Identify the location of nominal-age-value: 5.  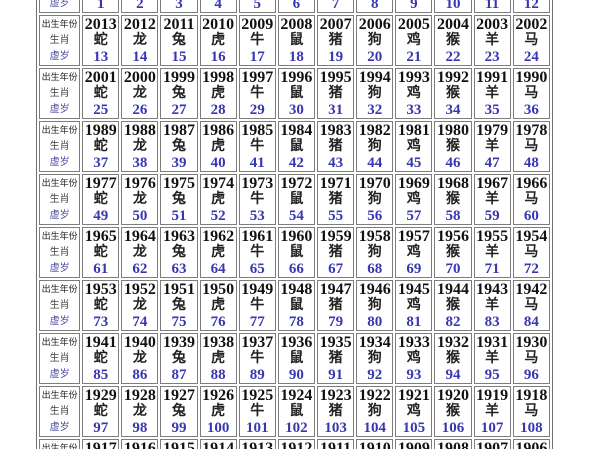
(257, 6).